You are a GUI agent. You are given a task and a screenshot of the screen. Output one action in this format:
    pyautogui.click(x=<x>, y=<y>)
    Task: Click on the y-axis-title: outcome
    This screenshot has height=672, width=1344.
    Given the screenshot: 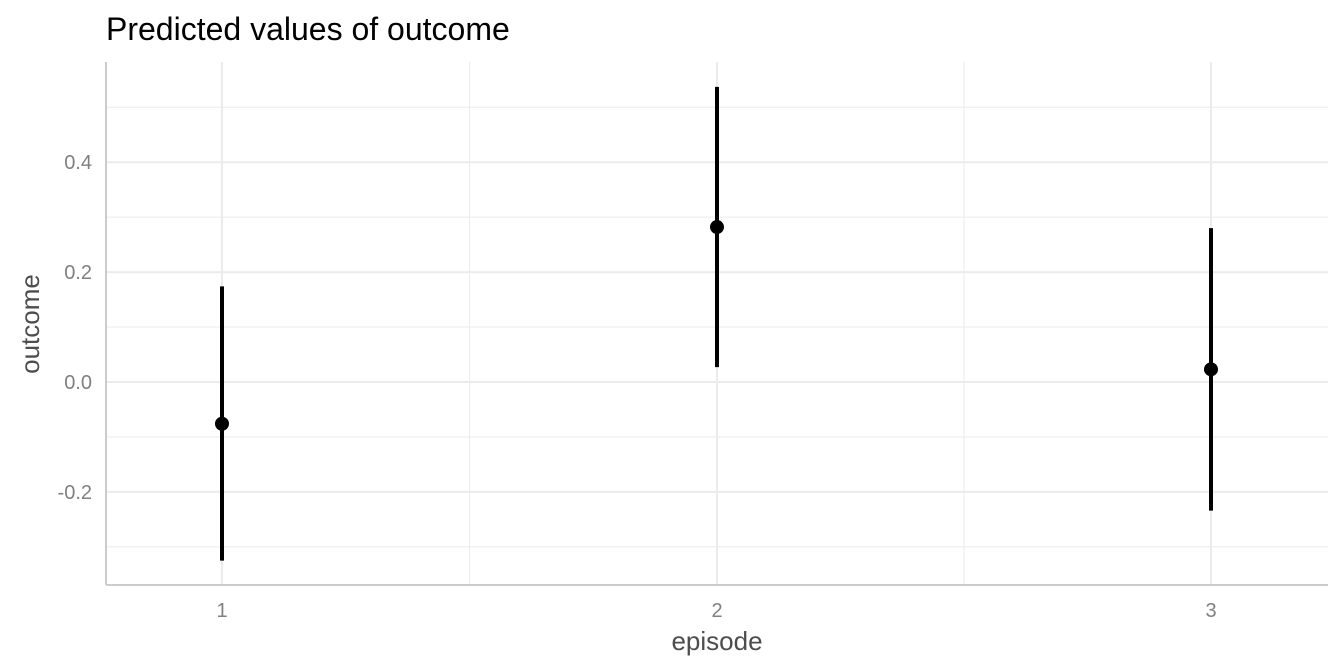 What is the action you would take?
    pyautogui.click(x=30, y=324)
    